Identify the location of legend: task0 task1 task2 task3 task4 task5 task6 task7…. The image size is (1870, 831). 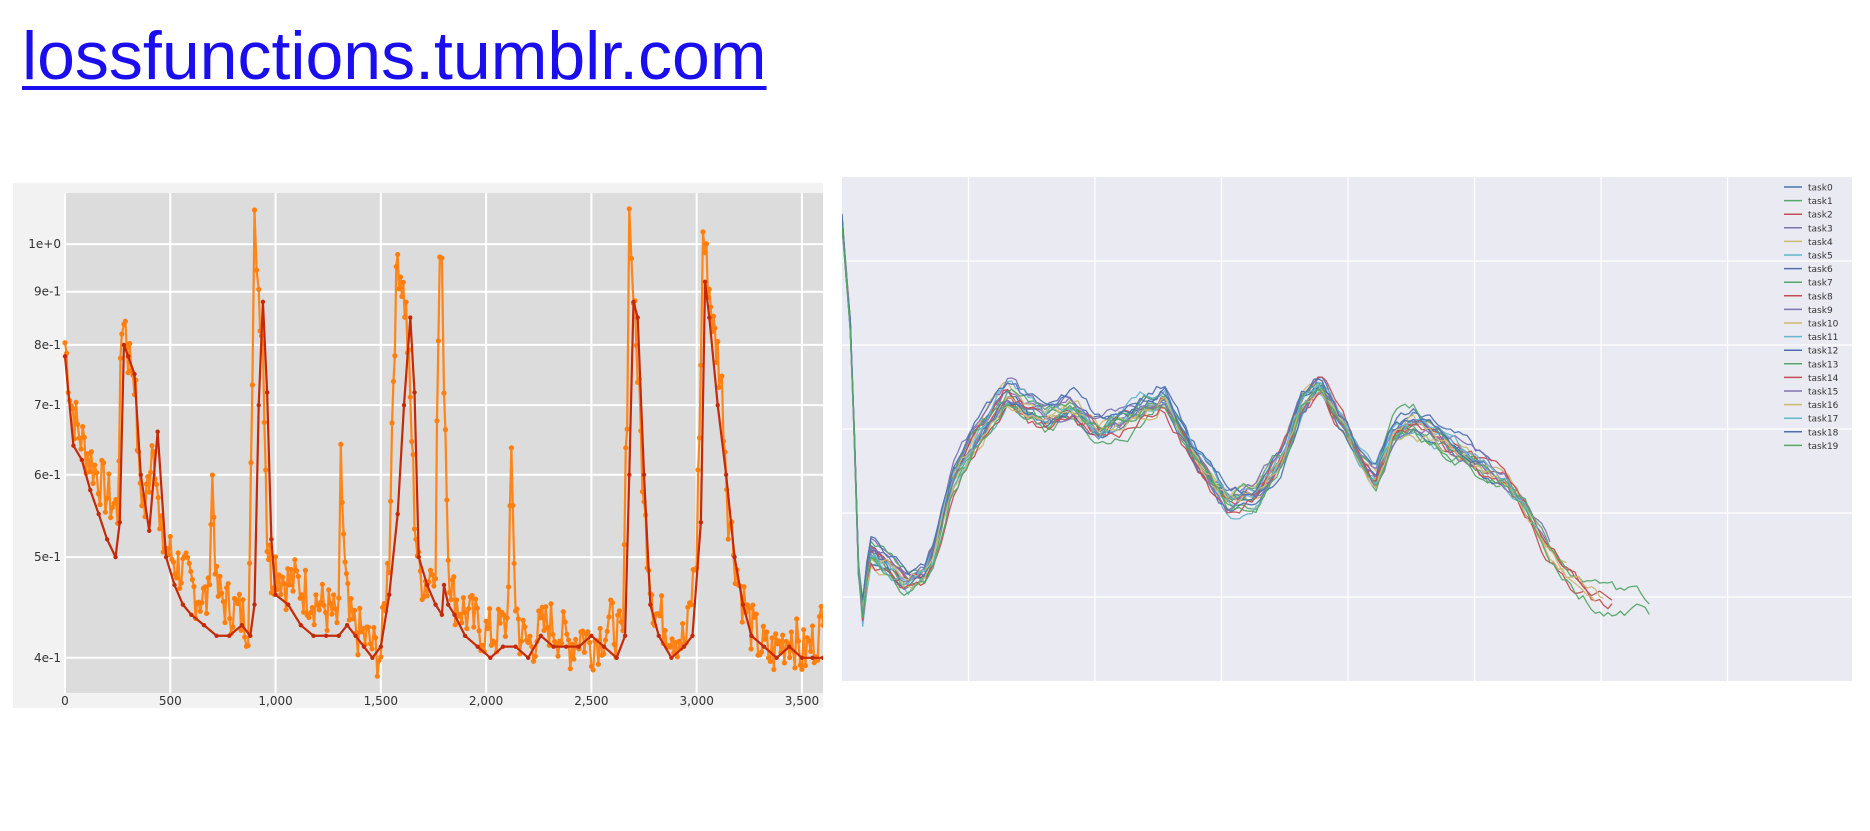
(1811, 318).